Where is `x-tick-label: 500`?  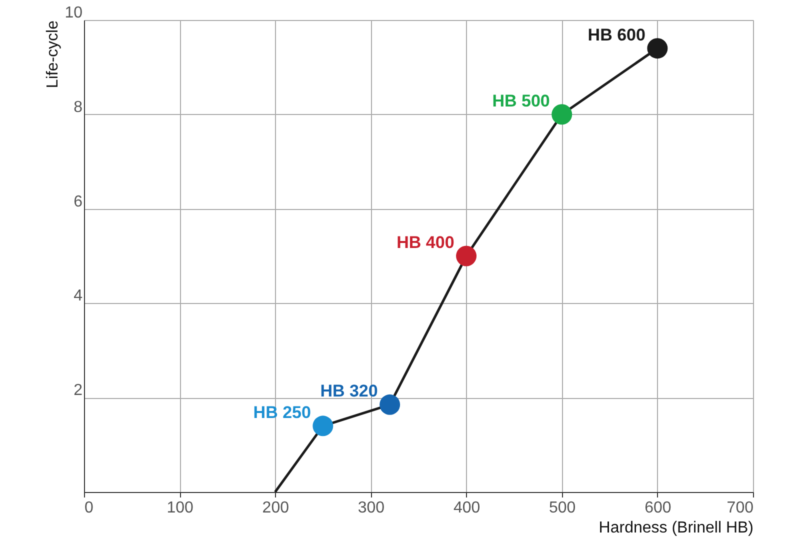 x-tick-label: 500 is located at coordinates (562, 508).